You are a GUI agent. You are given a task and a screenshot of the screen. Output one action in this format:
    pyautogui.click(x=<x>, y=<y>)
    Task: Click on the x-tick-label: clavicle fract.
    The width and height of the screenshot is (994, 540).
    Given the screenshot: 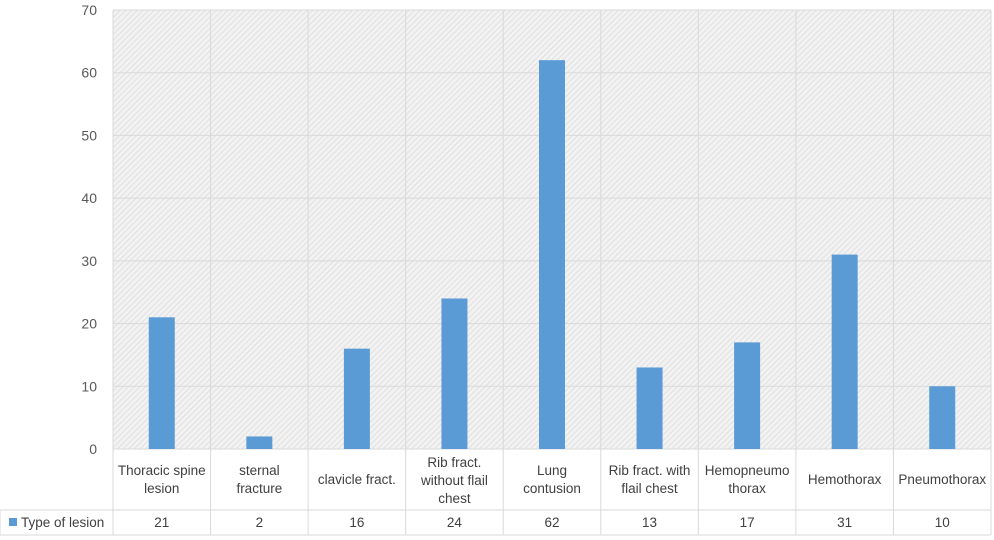 What is the action you would take?
    pyautogui.click(x=357, y=479)
    